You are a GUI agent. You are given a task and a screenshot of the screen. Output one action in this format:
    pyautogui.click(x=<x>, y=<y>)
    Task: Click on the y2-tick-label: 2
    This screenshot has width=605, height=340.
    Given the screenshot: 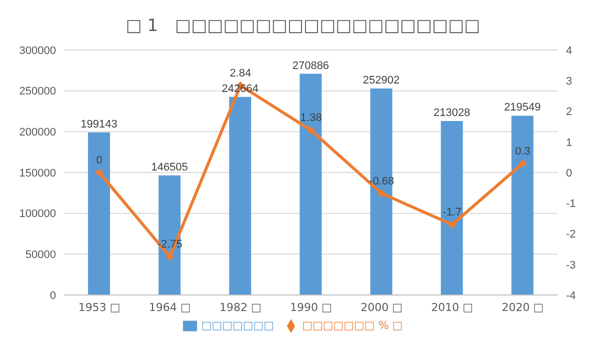 What is the action you would take?
    pyautogui.click(x=569, y=112)
    